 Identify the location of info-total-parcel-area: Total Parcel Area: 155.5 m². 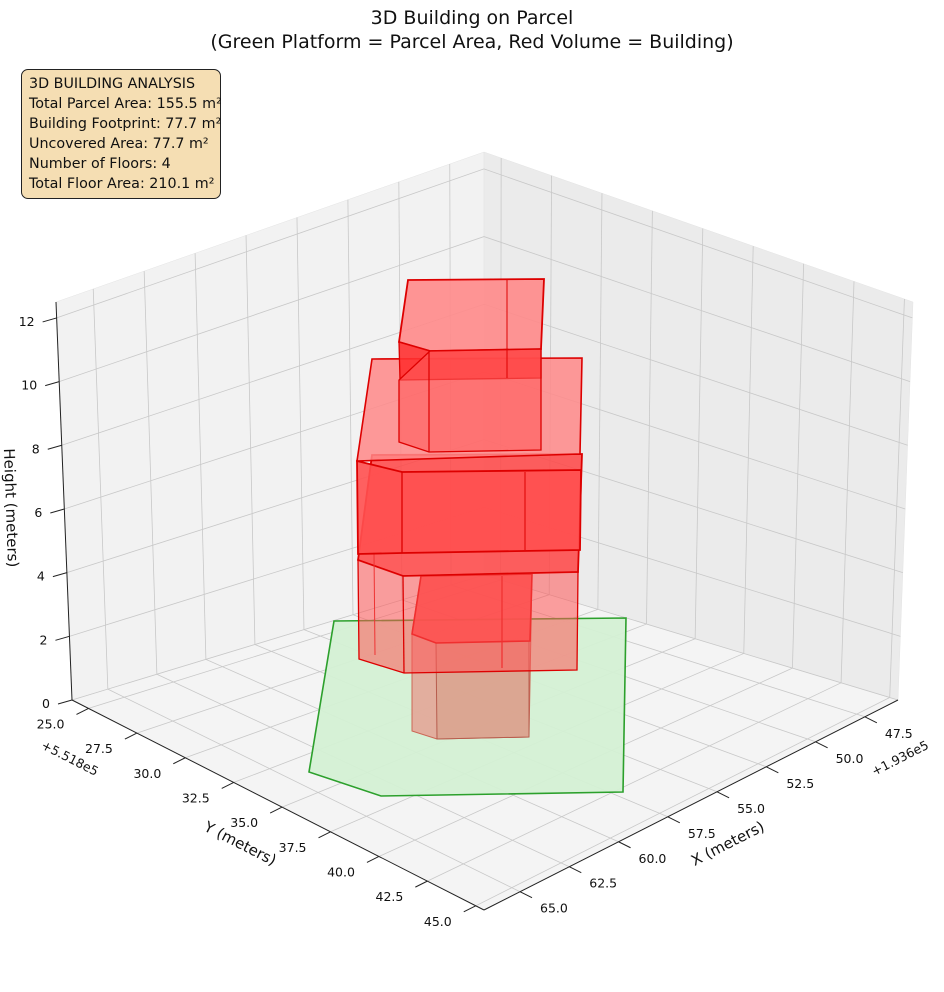
(125, 104).